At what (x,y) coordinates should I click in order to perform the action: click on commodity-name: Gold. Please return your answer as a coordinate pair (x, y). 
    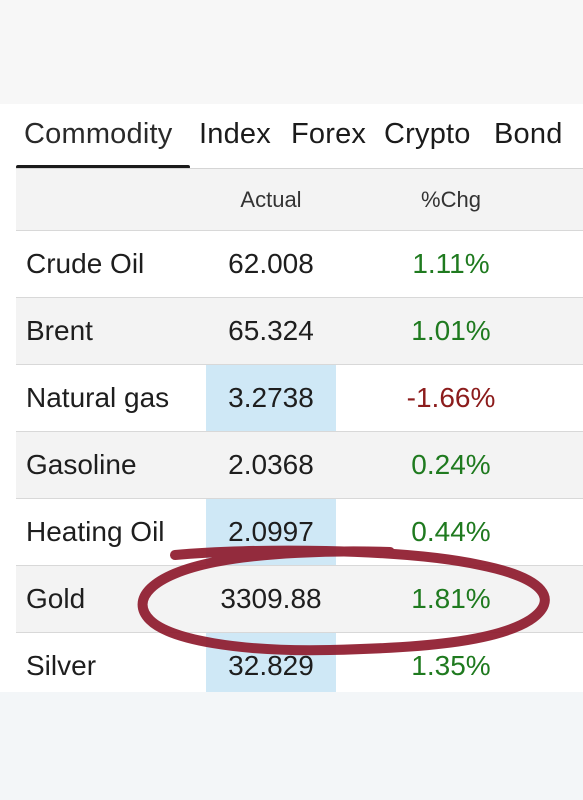
    Looking at the image, I should click on (56, 598).